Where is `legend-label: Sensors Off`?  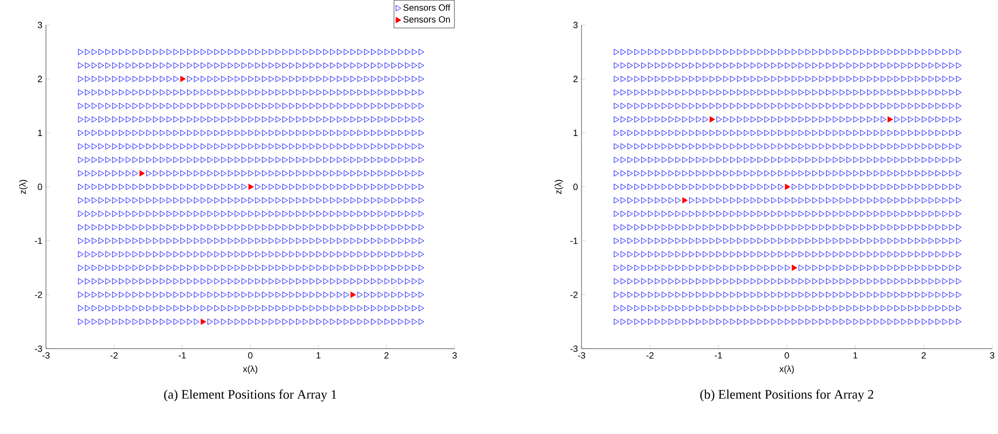 legend-label: Sensors Off is located at coordinates (426, 7).